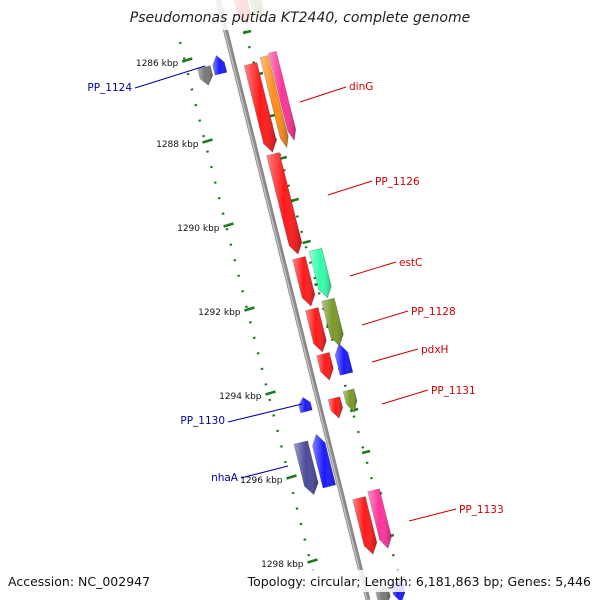 Image resolution: width=600 pixels, height=600 pixels. What do you see at coordinates (365, 525) in the screenshot?
I see `gene-feature-pp1133-red` at bounding box center [365, 525].